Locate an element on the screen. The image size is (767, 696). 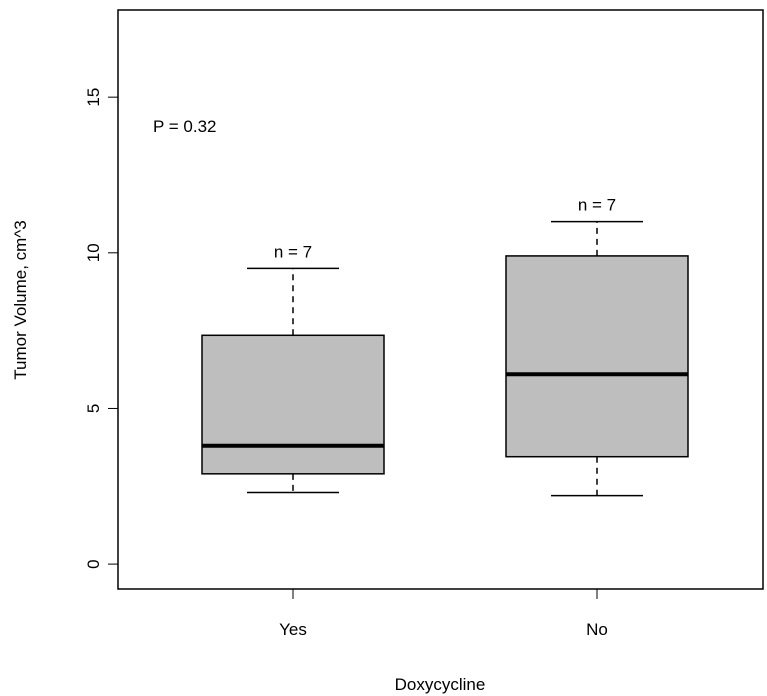
y-tick-label: 5 is located at coordinates (93, 408).